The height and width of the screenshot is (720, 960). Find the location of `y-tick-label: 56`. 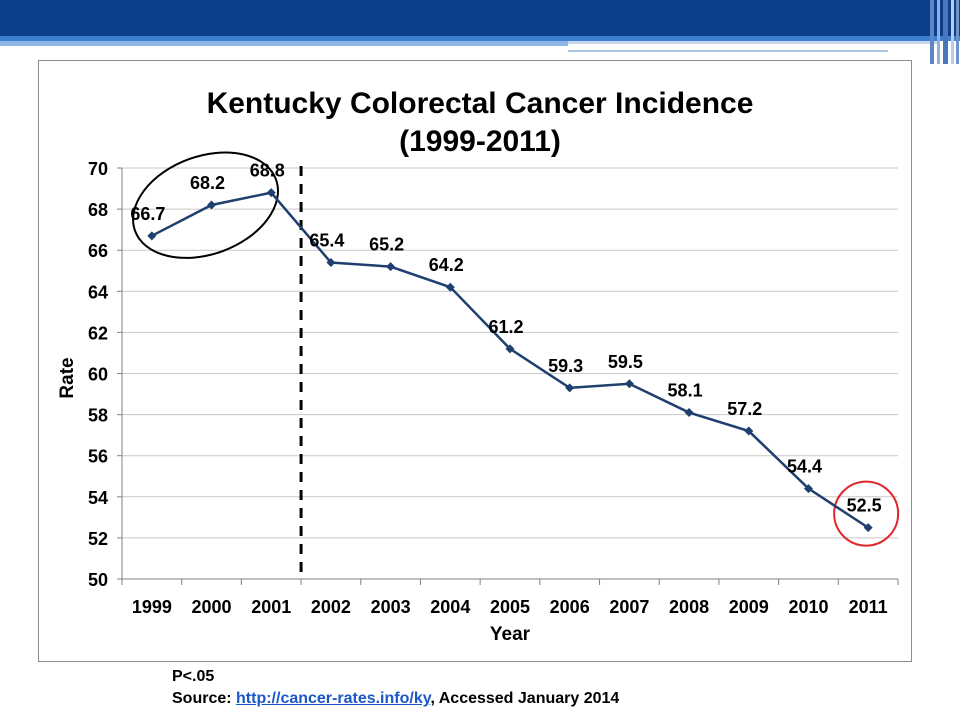

y-tick-label: 56 is located at coordinates (98, 457).